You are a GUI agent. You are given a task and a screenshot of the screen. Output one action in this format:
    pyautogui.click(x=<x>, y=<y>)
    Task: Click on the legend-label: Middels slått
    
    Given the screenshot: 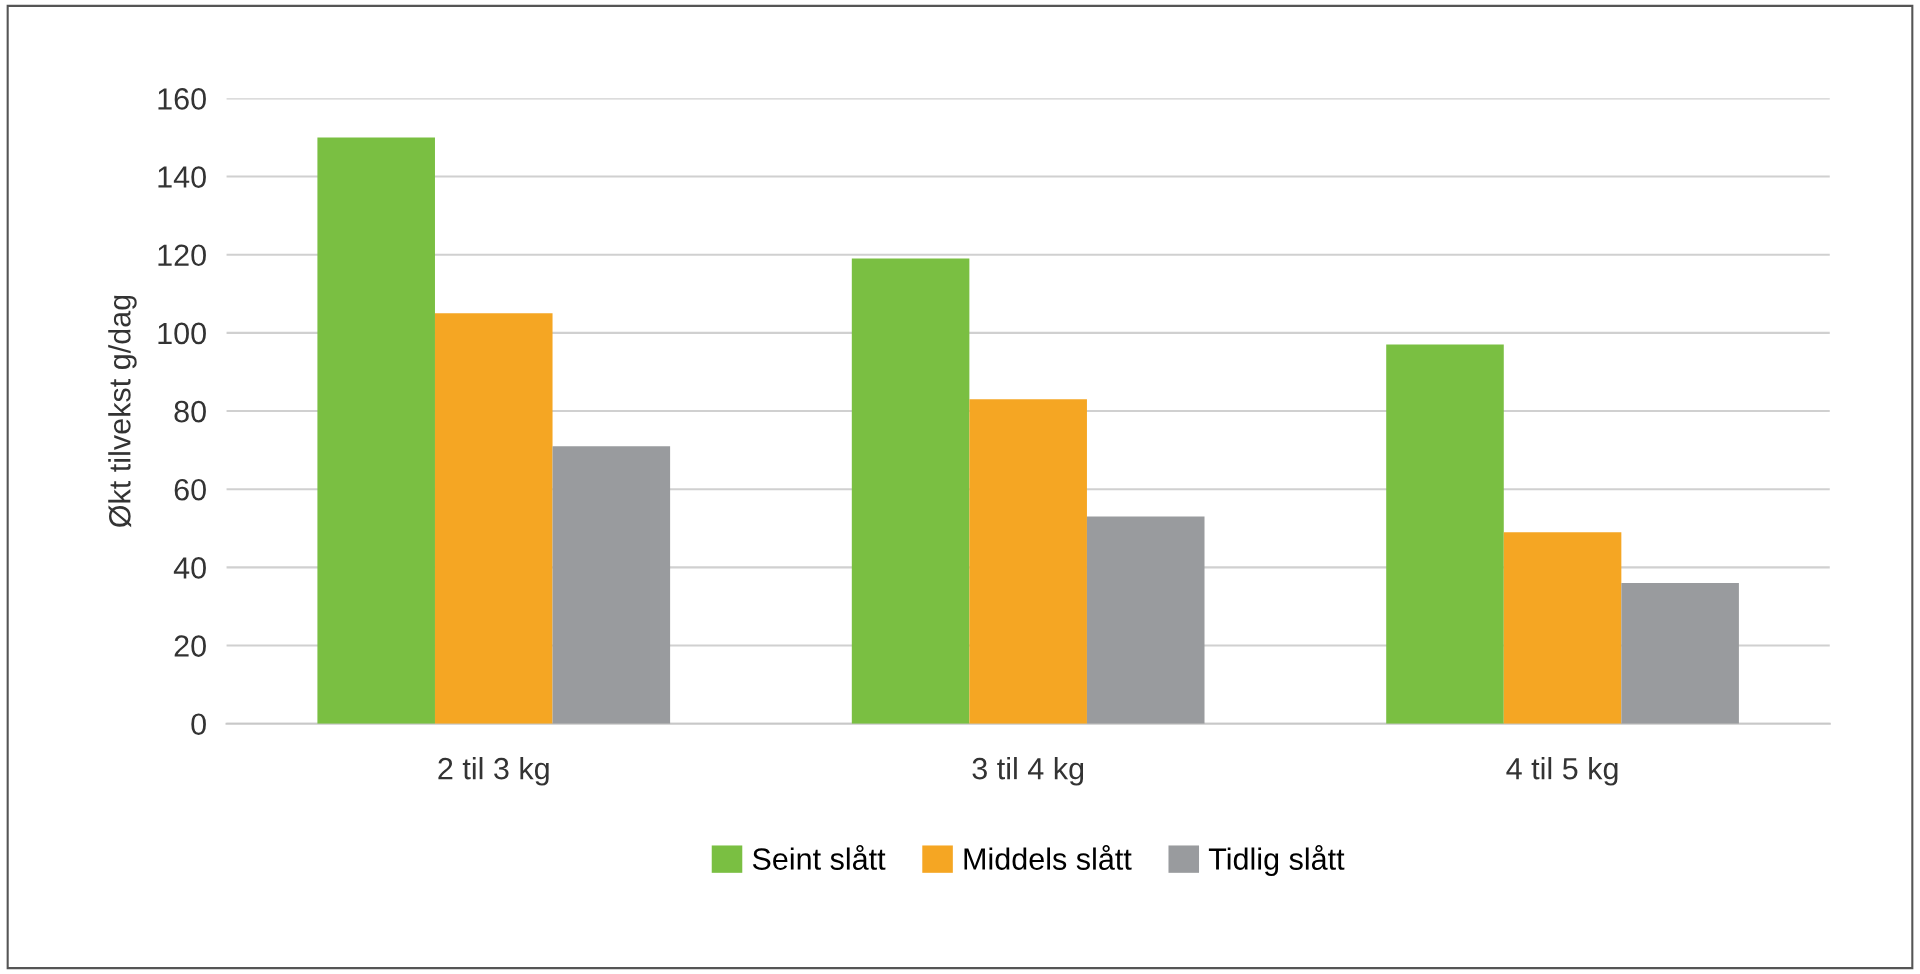 What is the action you would take?
    pyautogui.click(x=1048, y=857)
    